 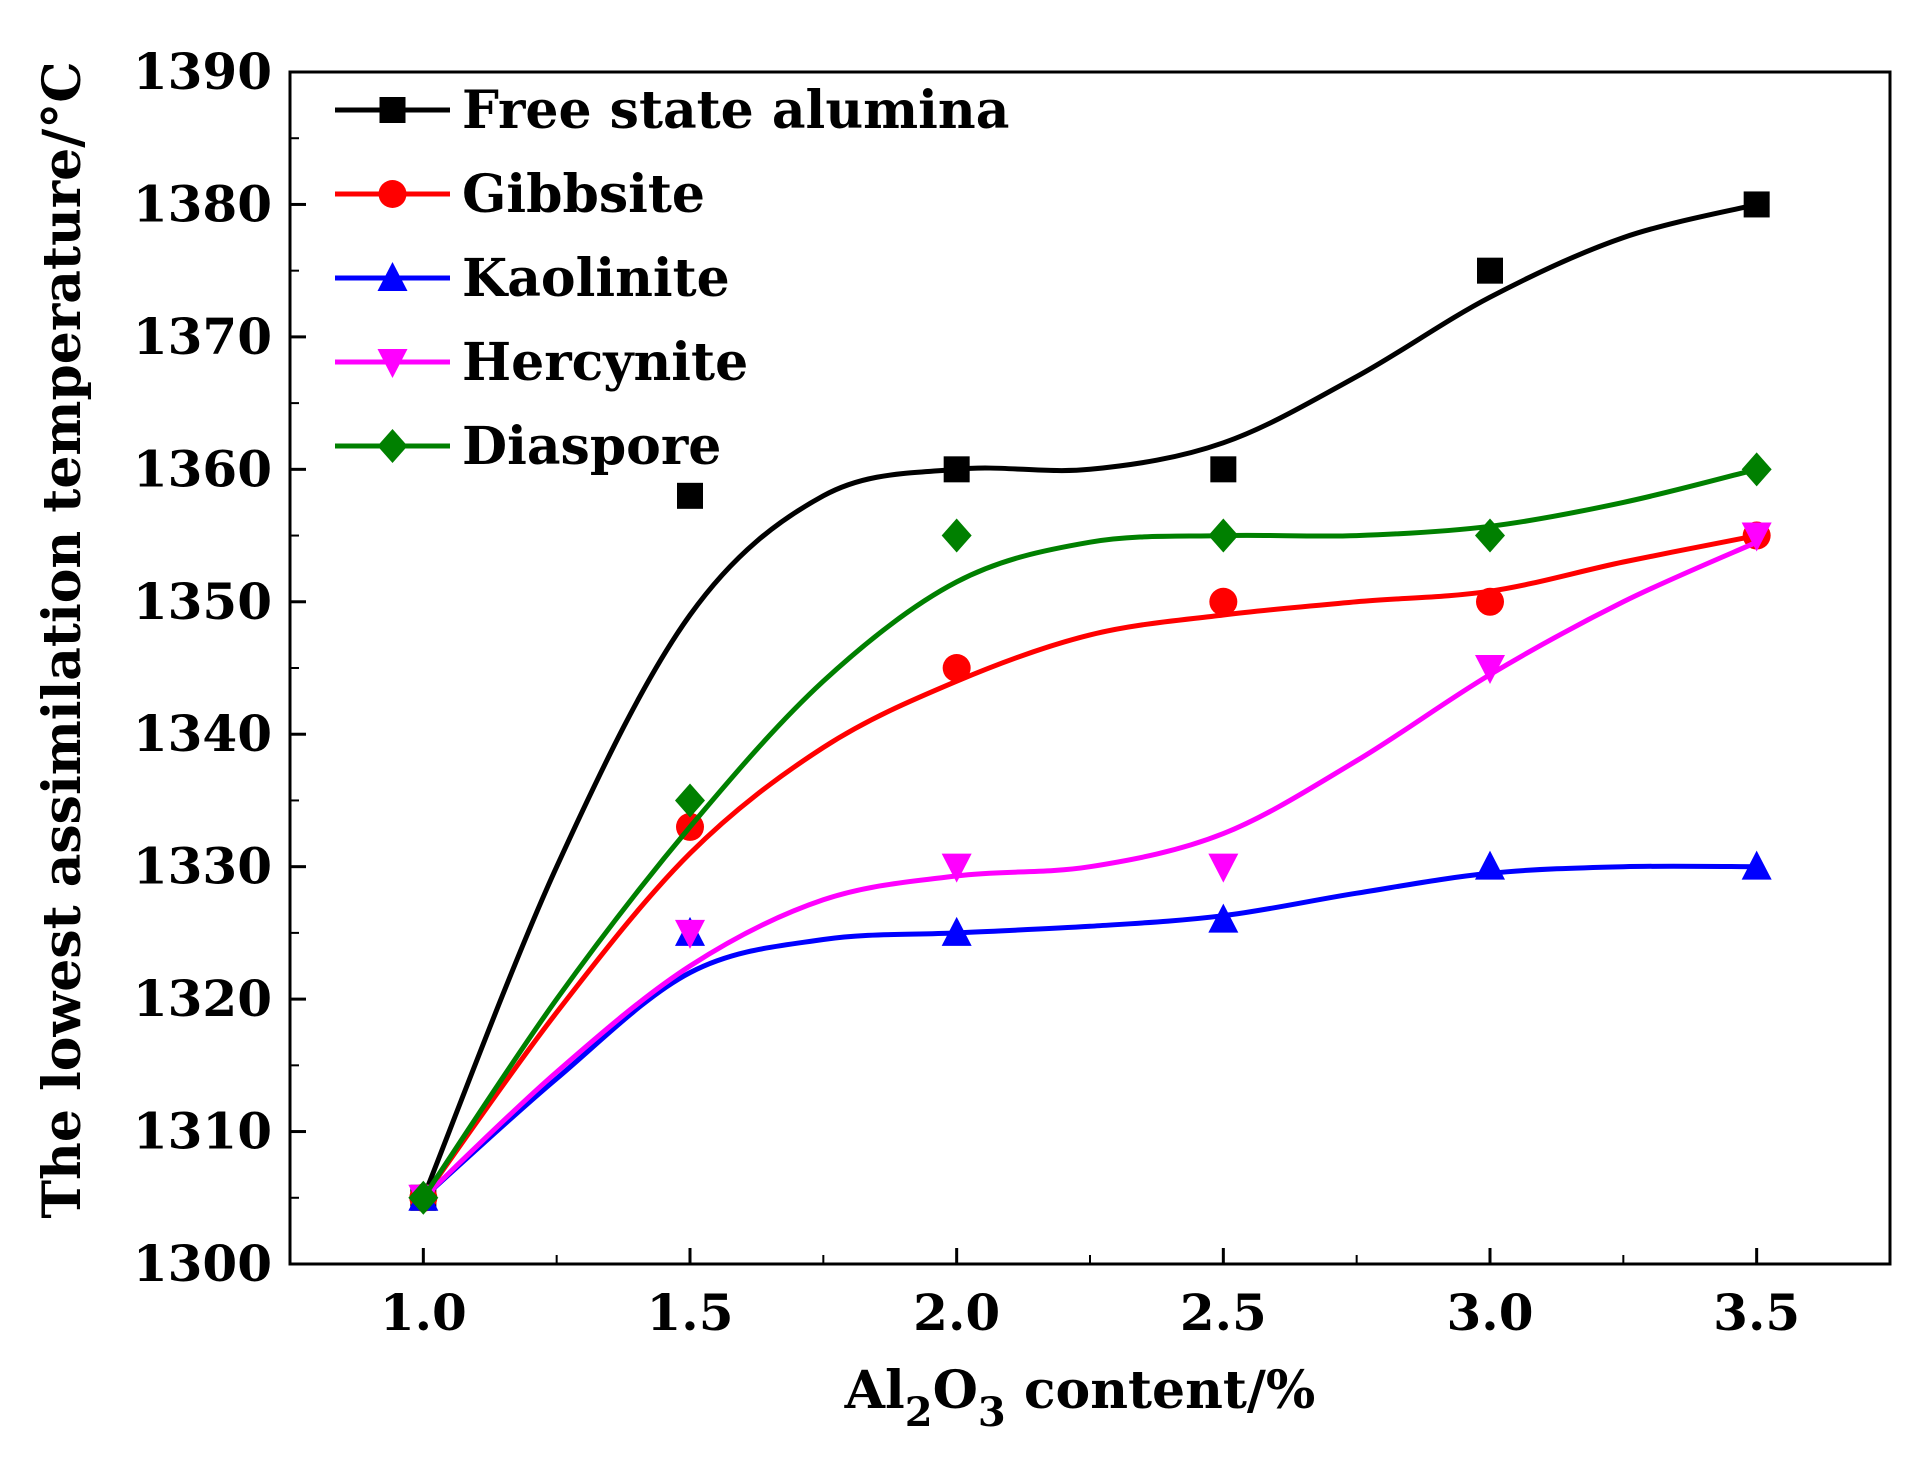 I want to click on x-axis-title-middle: O, so click(x=955, y=1390).